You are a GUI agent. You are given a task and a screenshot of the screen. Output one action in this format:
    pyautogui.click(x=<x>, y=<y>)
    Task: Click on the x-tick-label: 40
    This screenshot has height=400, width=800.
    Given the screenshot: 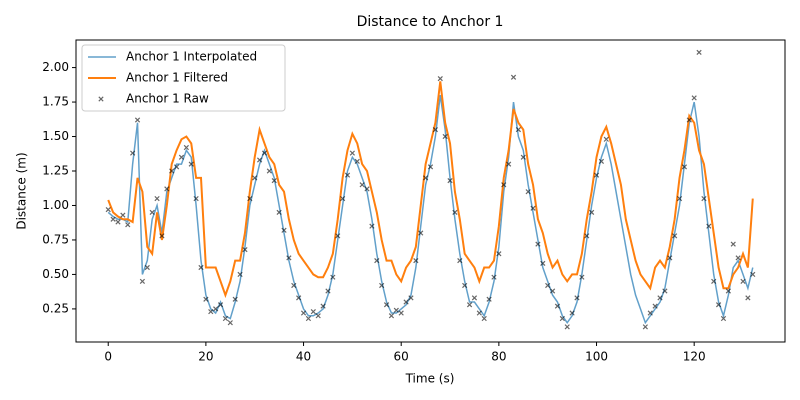 What is the action you would take?
    pyautogui.click(x=303, y=357)
    